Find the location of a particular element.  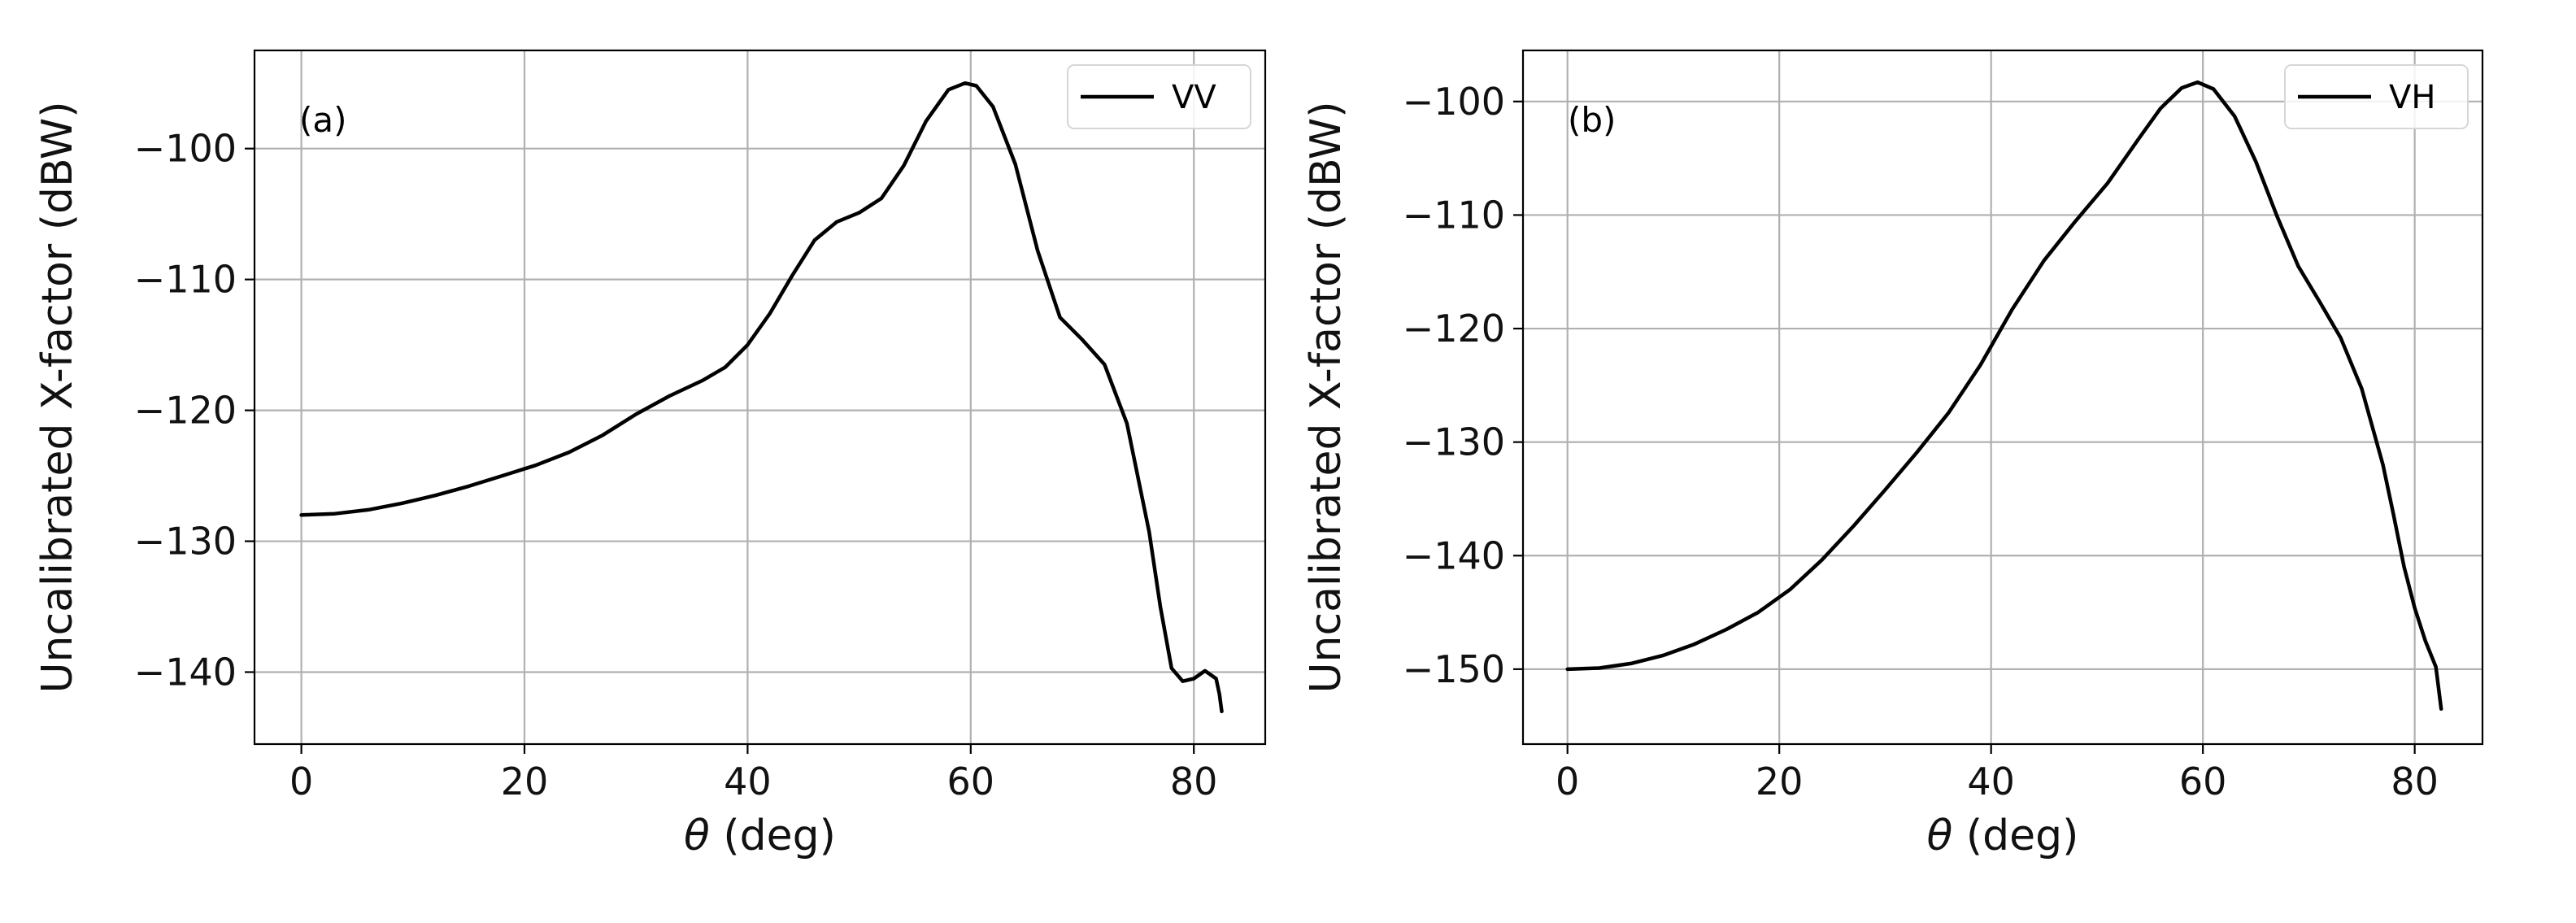

legend-label-vv: VV is located at coordinates (1194, 97).